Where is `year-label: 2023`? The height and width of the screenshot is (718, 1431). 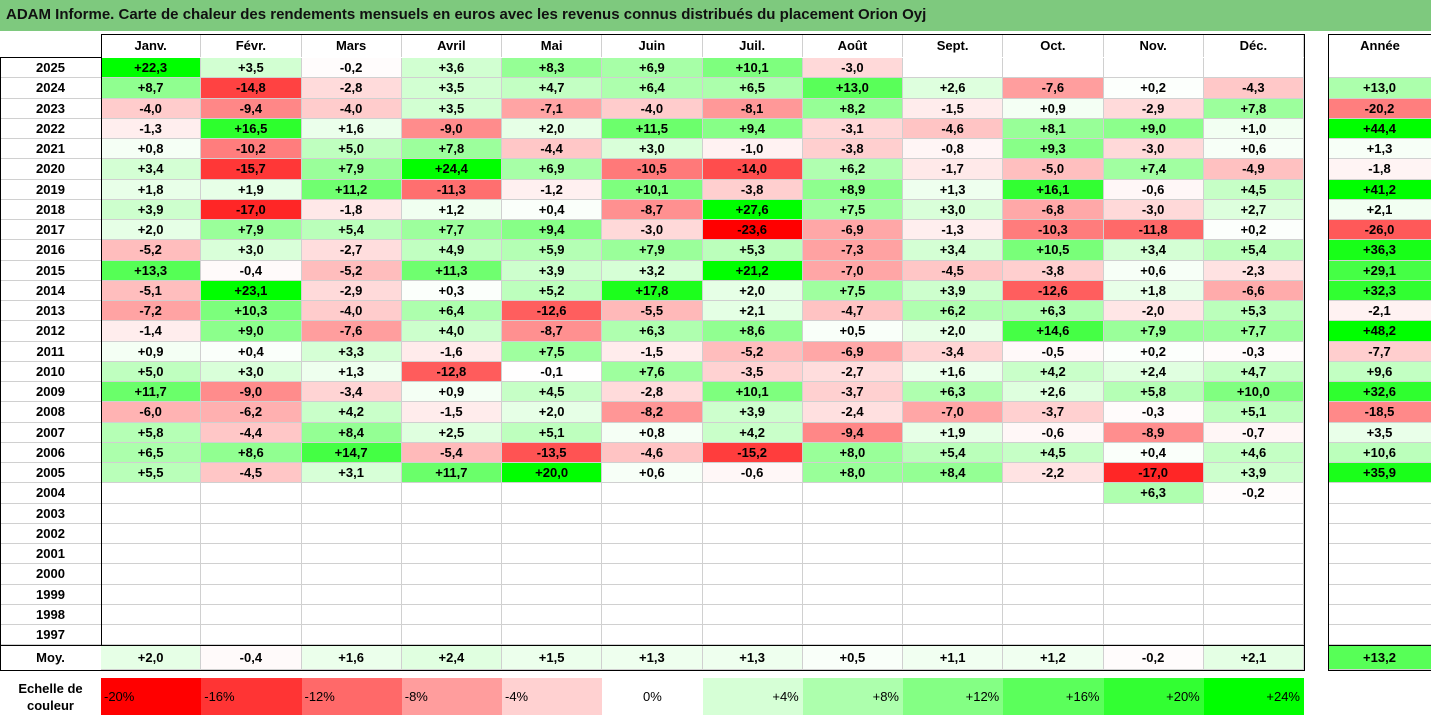
year-label: 2023 is located at coordinates (50, 109).